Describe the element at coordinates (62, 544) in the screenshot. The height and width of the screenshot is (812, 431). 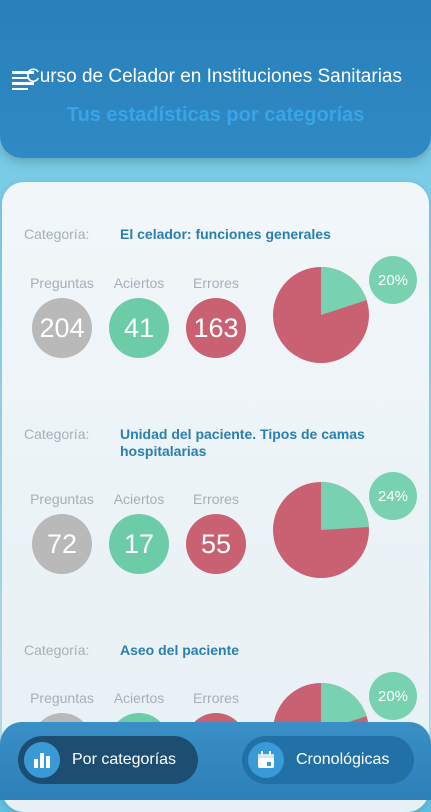
I see `questions-count: 72` at that location.